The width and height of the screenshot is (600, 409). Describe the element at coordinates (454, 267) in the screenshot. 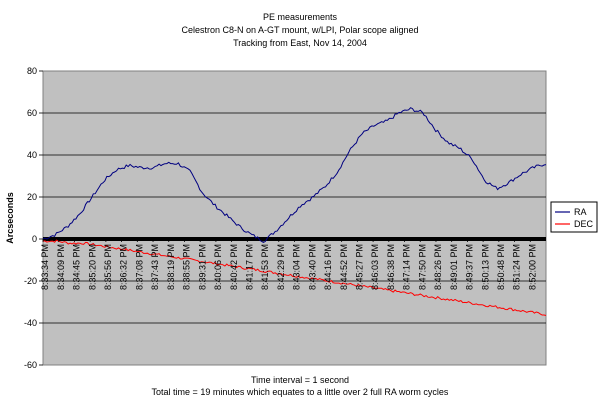

I see `x-tick-label: 8:49:01 PM` at that location.